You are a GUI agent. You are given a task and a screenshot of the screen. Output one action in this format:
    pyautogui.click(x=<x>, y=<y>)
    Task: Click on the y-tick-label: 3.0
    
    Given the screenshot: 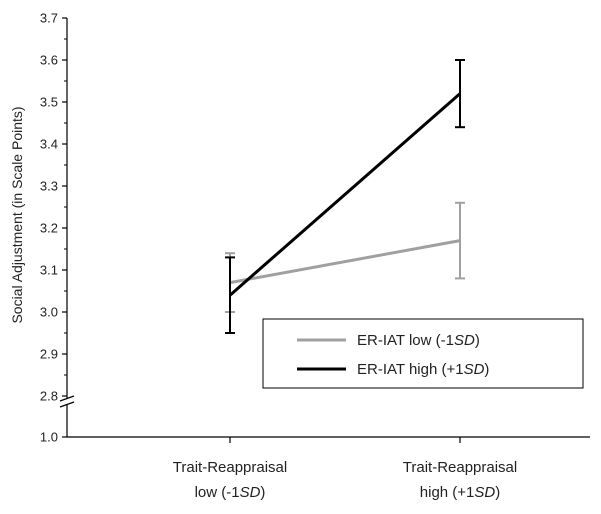 What is the action you would take?
    pyautogui.click(x=49, y=312)
    